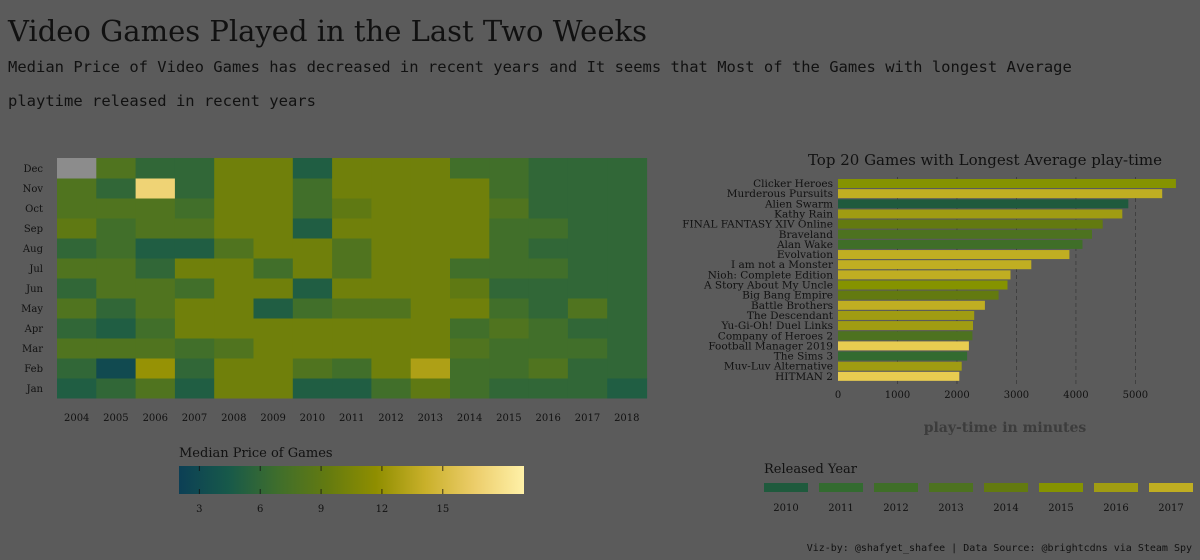 The height and width of the screenshot is (560, 1200). What do you see at coordinates (806, 235) in the screenshot?
I see `bar-category-label: Braveland` at bounding box center [806, 235].